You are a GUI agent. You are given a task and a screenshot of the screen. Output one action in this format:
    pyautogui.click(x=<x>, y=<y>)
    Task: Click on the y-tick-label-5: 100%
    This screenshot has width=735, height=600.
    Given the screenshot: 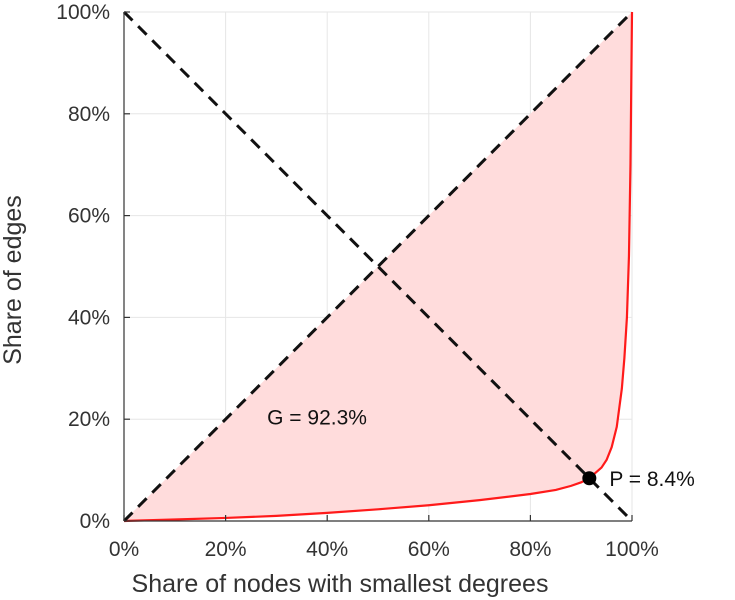 What is the action you would take?
    pyautogui.click(x=83, y=12)
    